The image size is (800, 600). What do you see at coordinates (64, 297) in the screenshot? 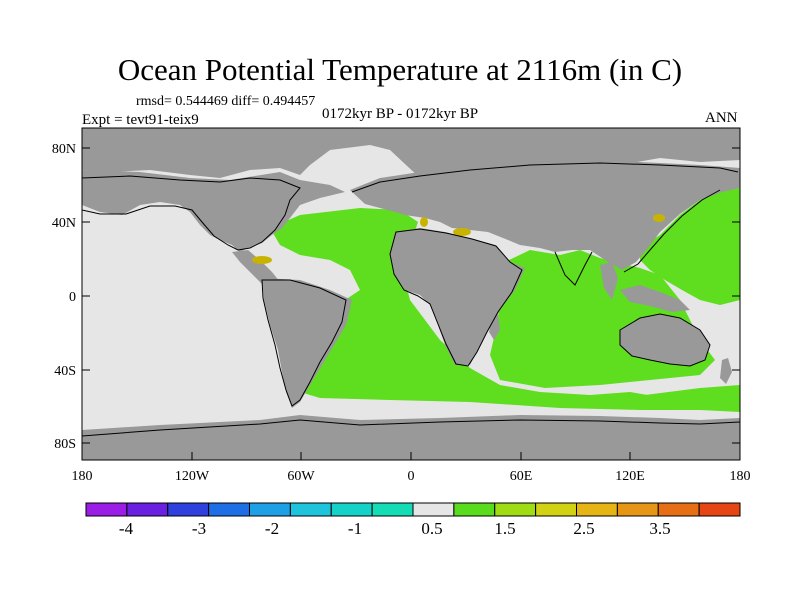
I see `latitude-labels: 80N 40N 0 40S 80S` at bounding box center [64, 297].